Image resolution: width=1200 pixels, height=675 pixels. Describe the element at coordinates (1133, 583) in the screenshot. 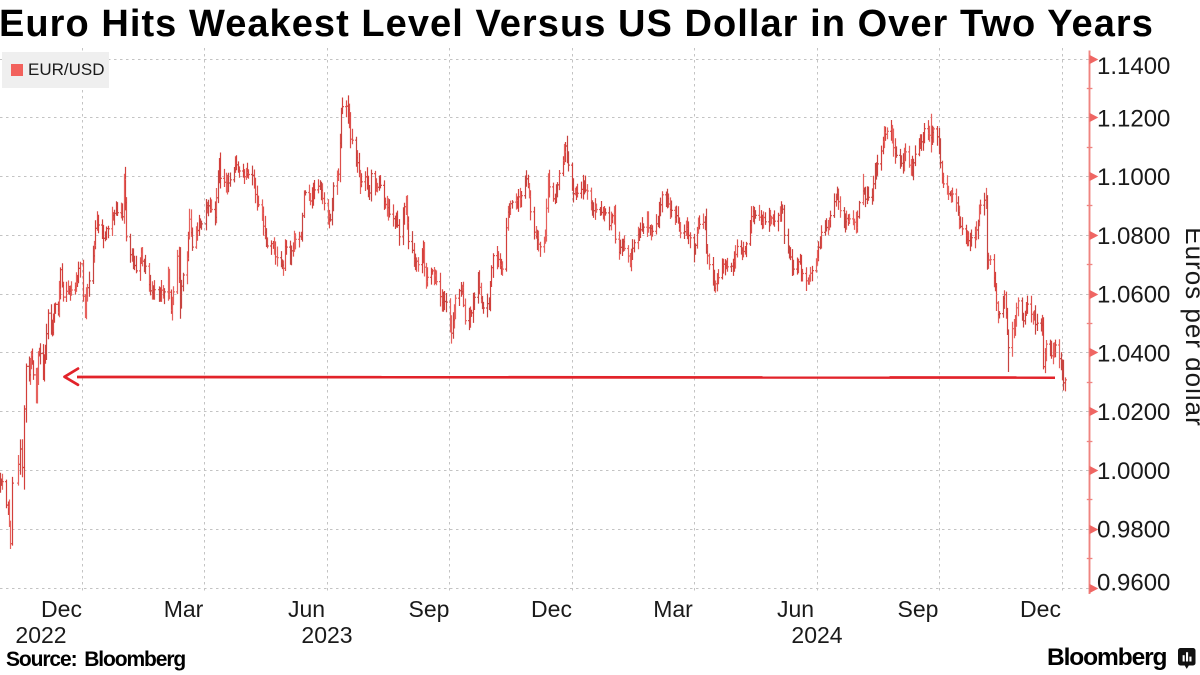

I see `svg-text: 0.9600` at that location.